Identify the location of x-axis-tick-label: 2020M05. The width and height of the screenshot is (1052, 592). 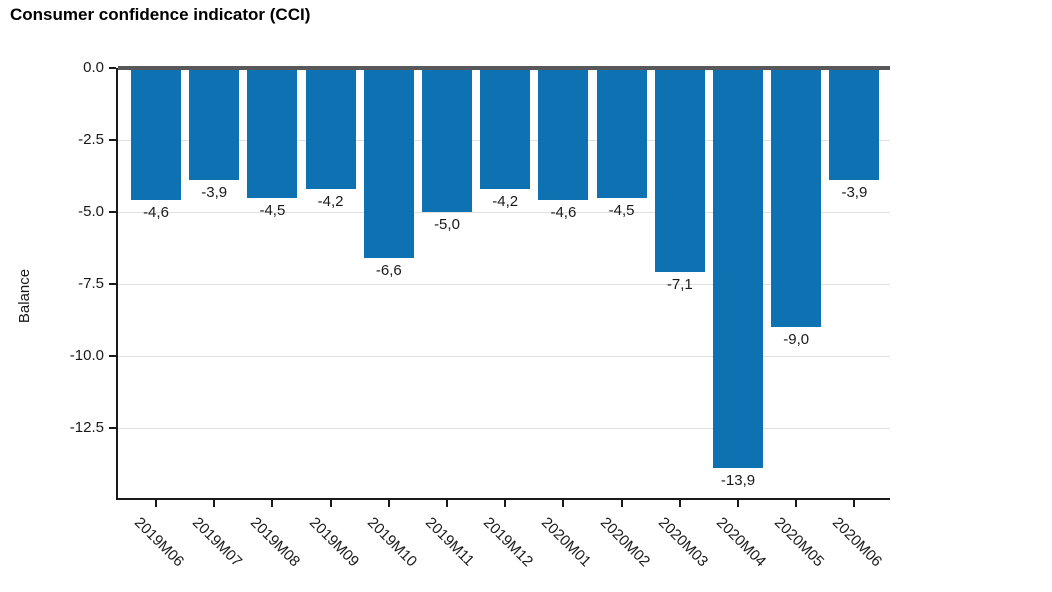
(799, 542).